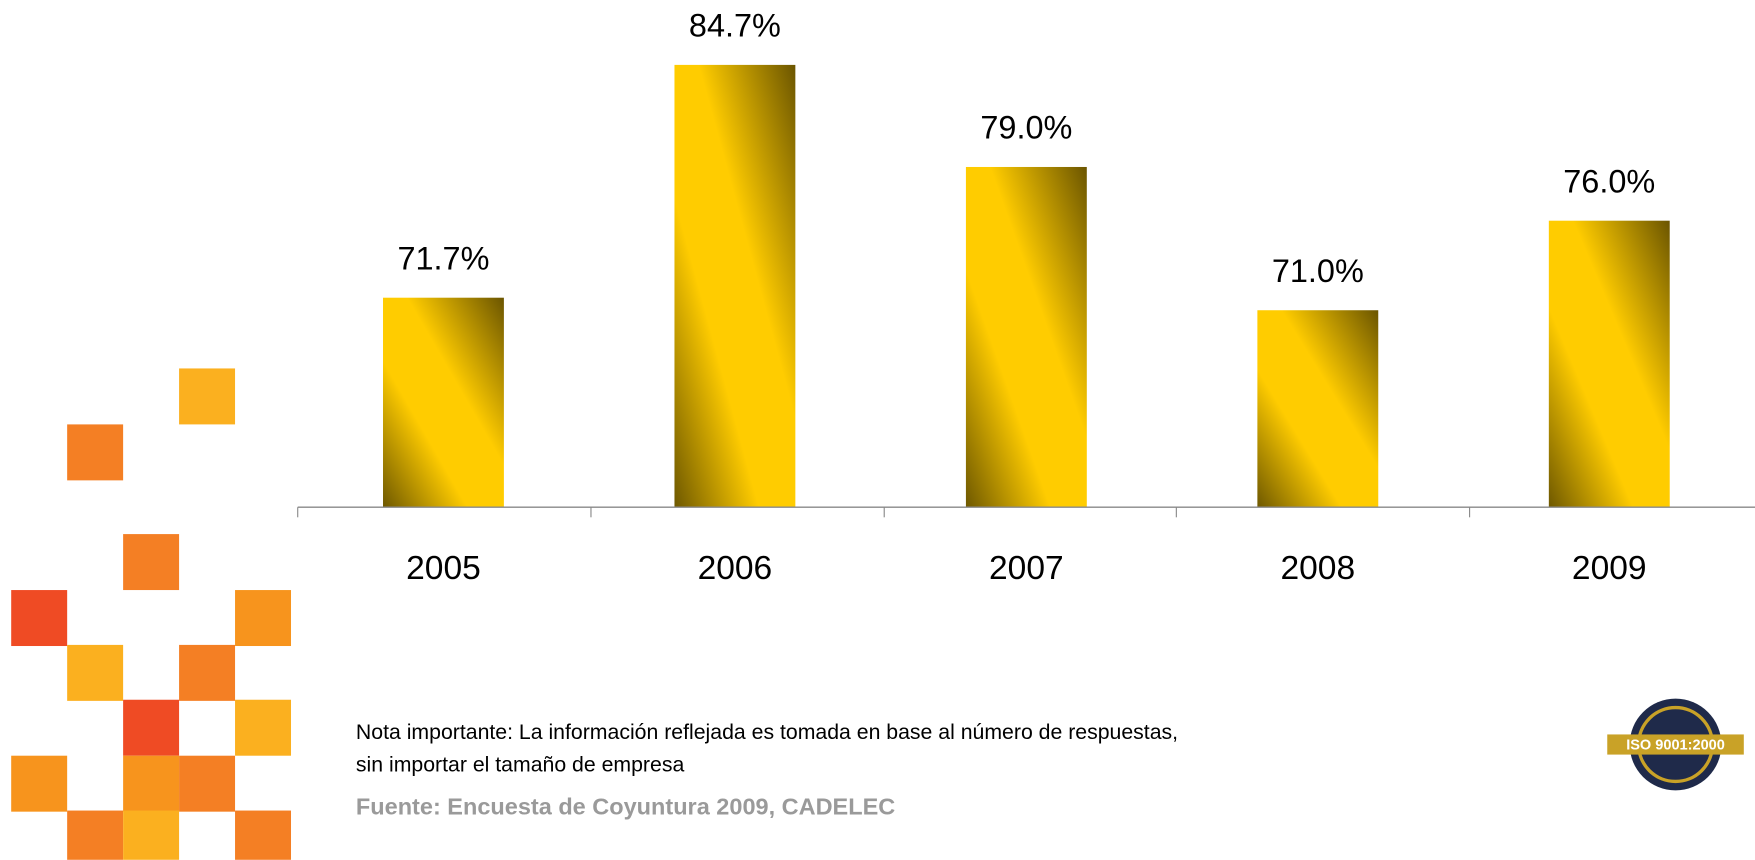  I want to click on x-tick-label: 2008, so click(1317, 568).